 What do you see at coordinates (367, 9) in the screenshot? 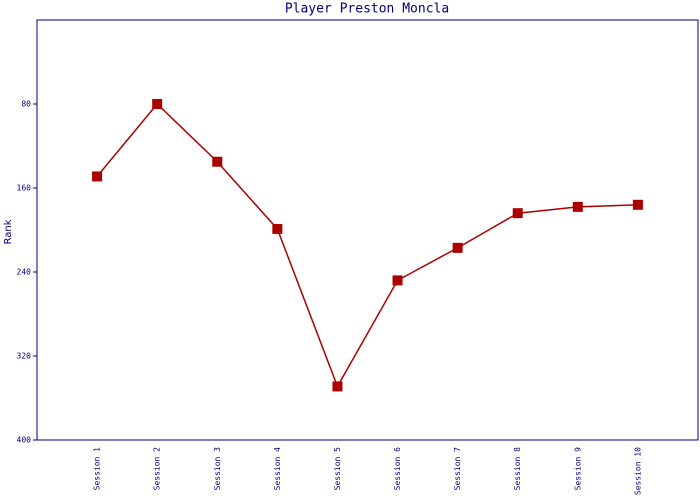
I see `chart-title: Player Preston Moncla` at bounding box center [367, 9].